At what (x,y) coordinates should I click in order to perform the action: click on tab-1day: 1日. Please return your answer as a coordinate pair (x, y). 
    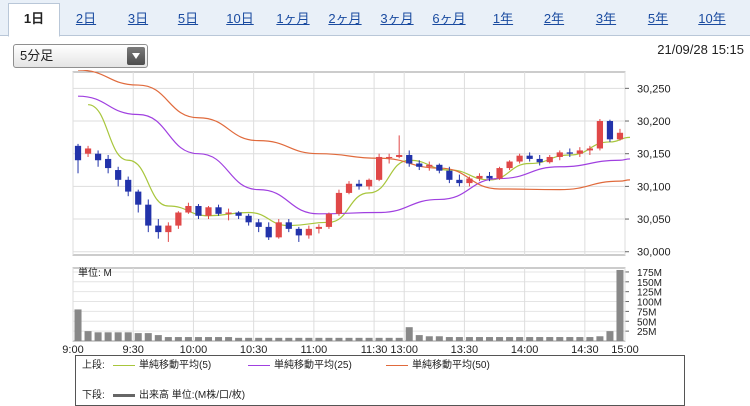
    Looking at the image, I should click on (34, 20).